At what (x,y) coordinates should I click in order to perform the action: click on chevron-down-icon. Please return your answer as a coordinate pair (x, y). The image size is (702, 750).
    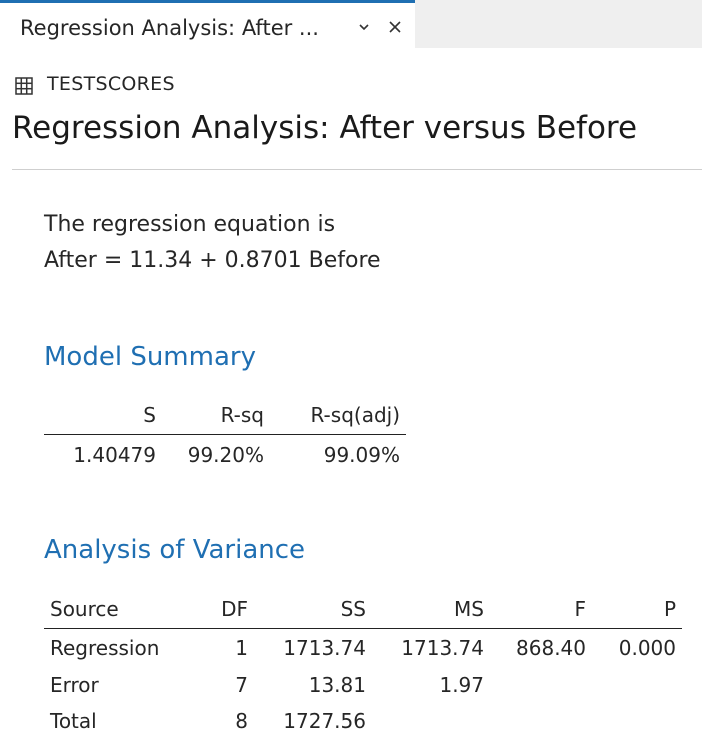
    Looking at the image, I should click on (364, 27).